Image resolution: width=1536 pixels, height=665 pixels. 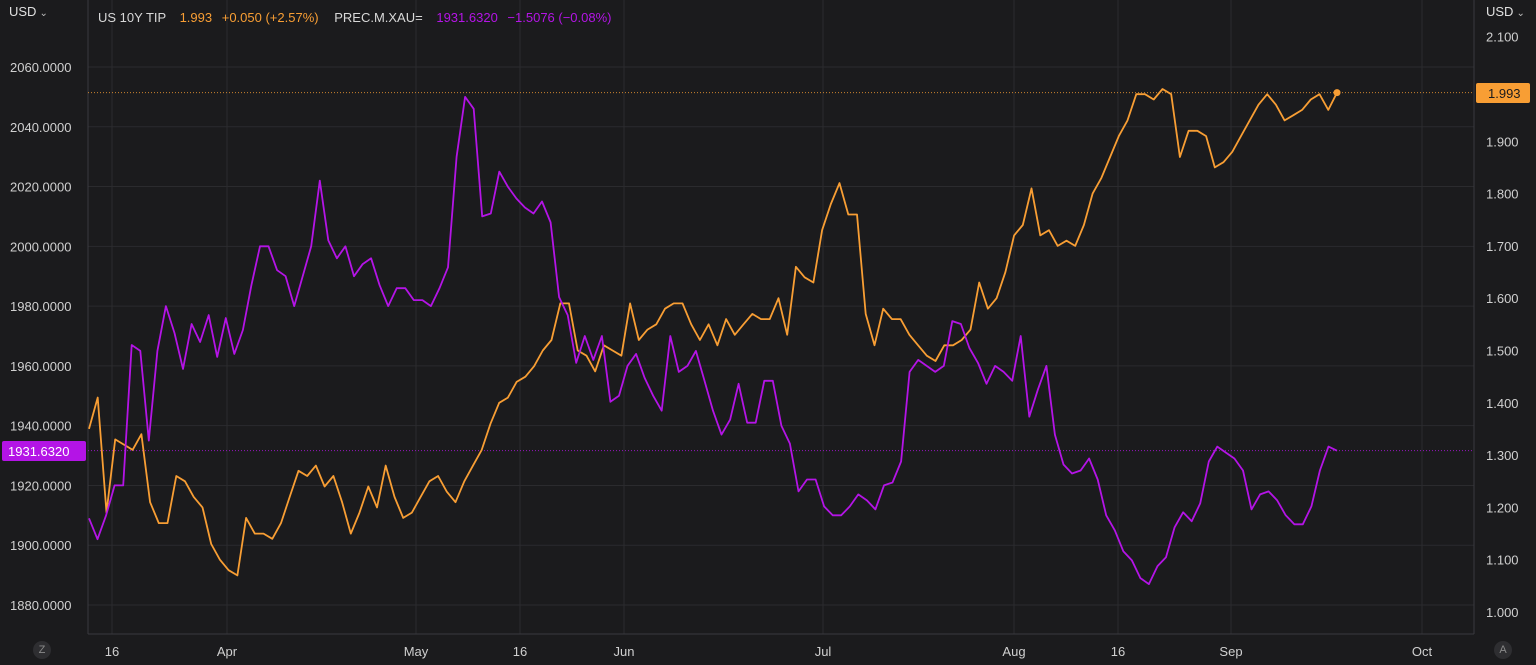 I want to click on left-last-price-label: 1931.6320, so click(x=44, y=451).